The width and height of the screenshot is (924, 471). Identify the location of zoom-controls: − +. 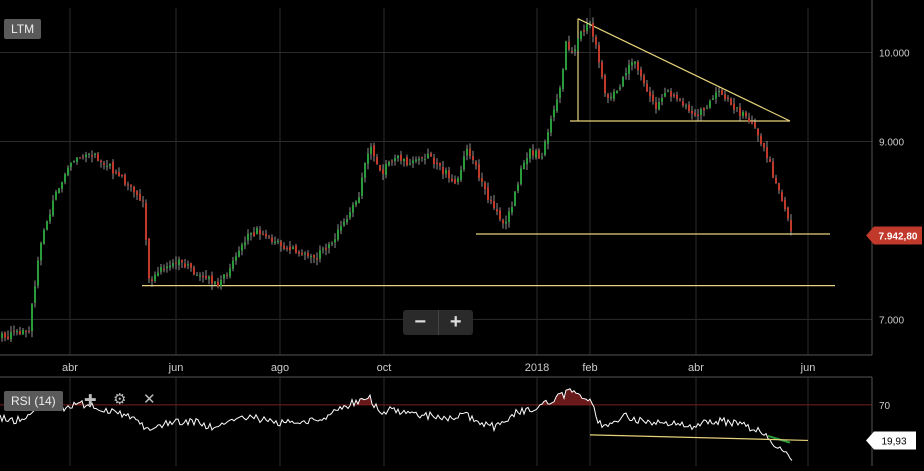
(438, 322).